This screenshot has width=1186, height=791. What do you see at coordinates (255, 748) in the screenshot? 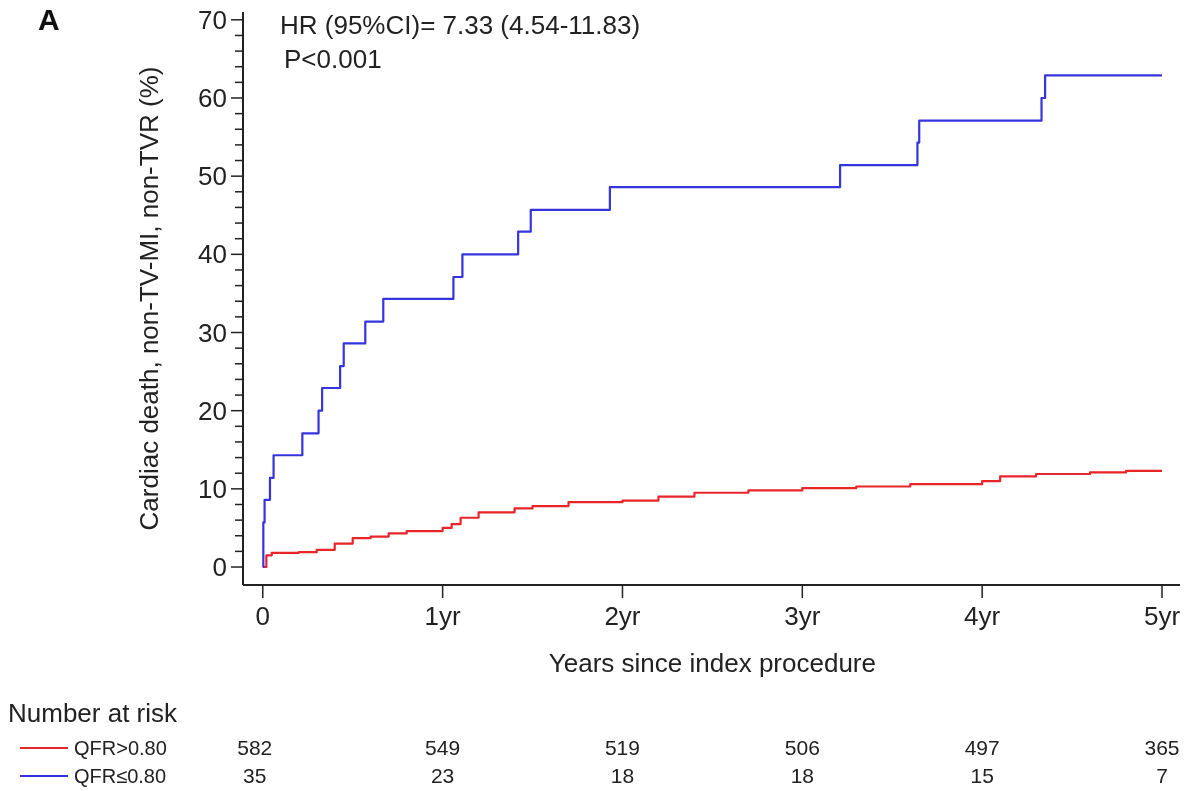
I see `text: 582` at bounding box center [255, 748].